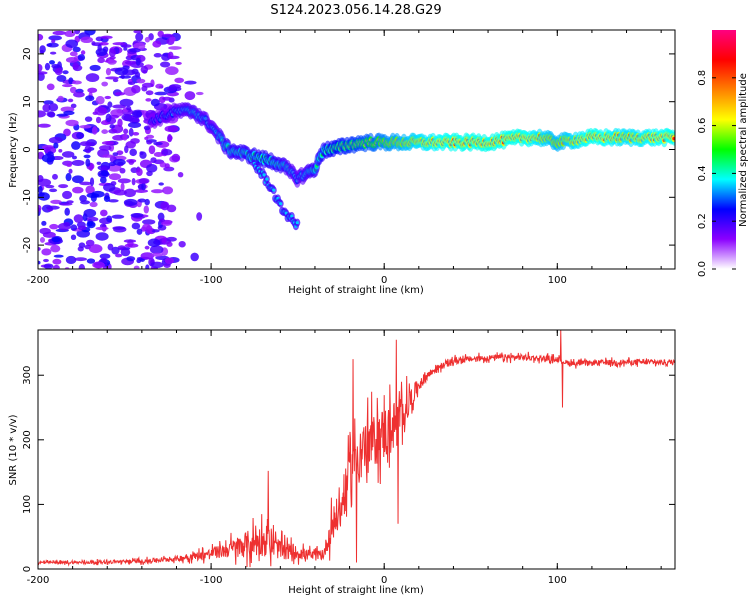 The height and width of the screenshot is (600, 750). Describe the element at coordinates (355, 10) in the screenshot. I see `figure-title: S124.2023.056.14.28.G29` at that location.